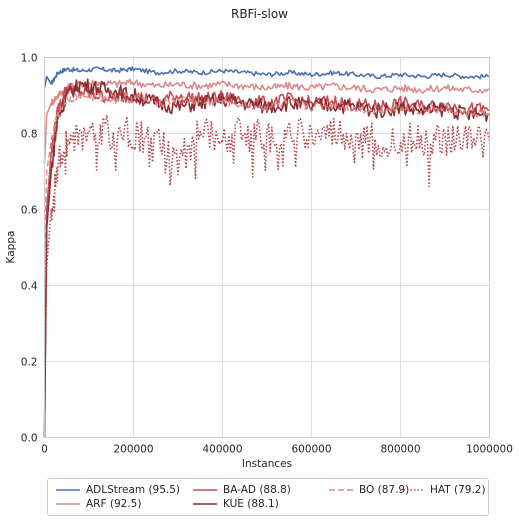 The height and width of the screenshot is (521, 519). Describe the element at coordinates (29, 249) in the screenshot. I see `y-axis-ticks: 0.0 0.2 0.4 0.6 0.8 1.0` at that location.